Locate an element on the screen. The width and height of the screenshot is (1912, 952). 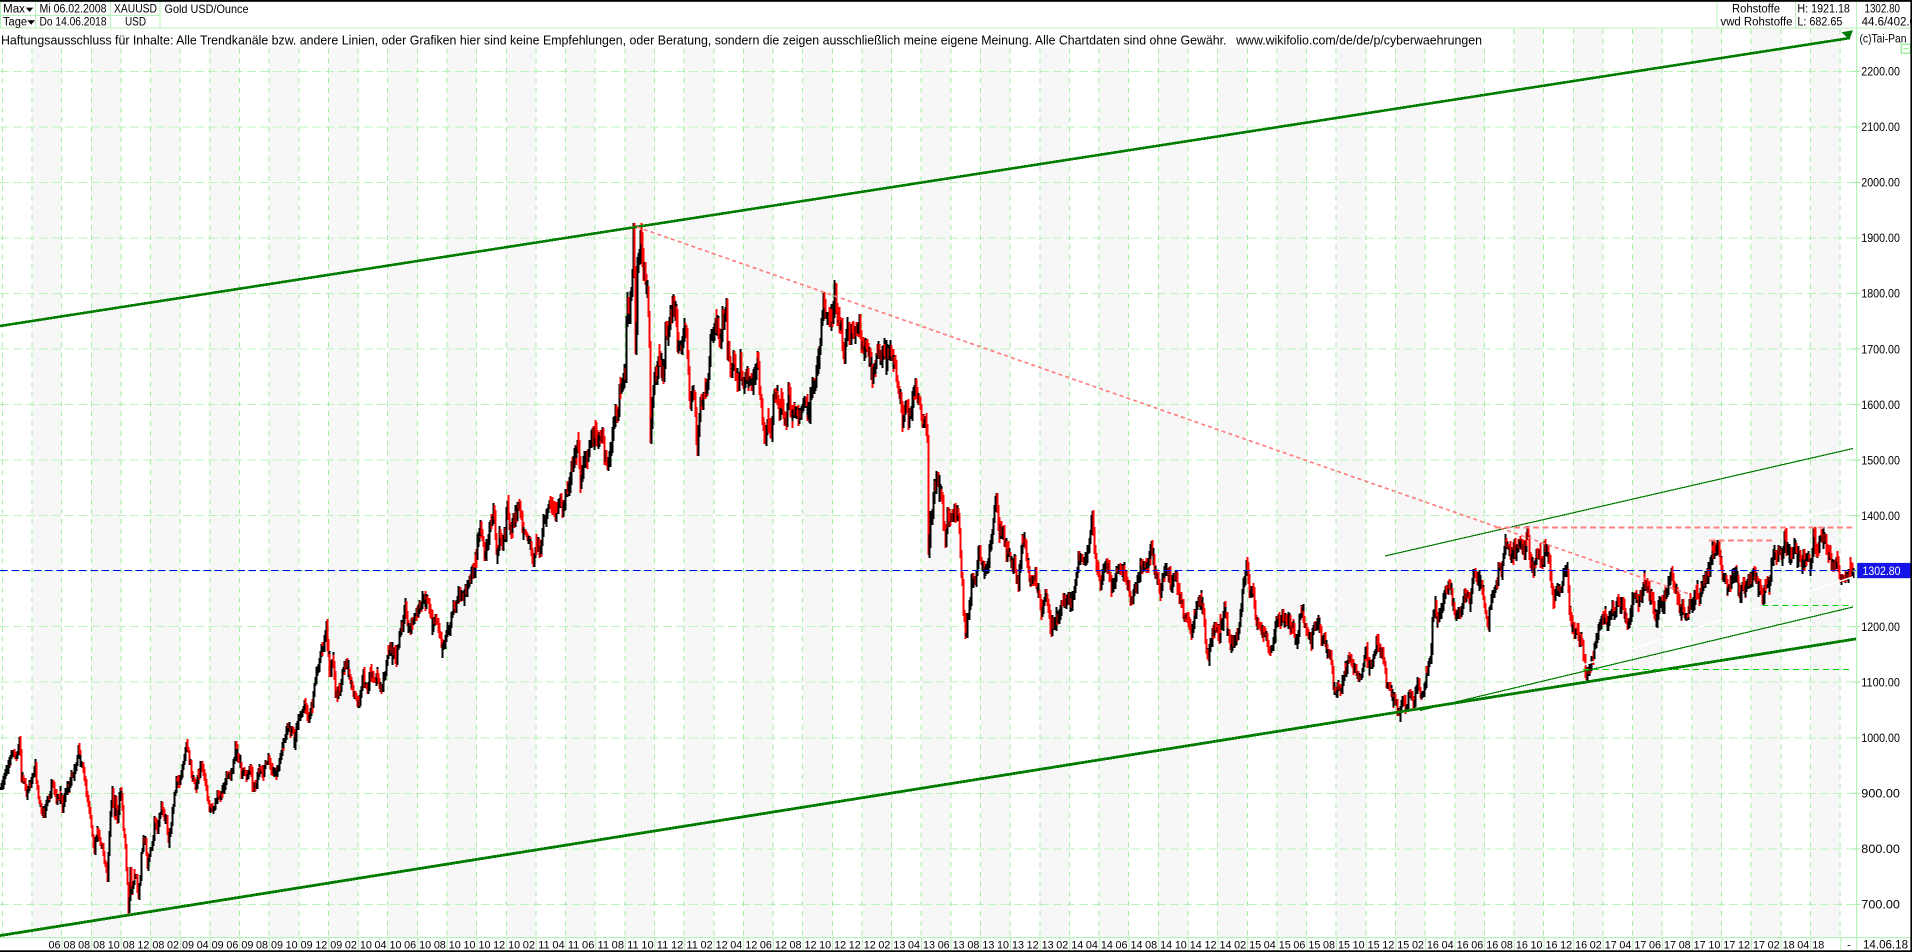
svg-text: 08 13 is located at coordinates (980, 945).